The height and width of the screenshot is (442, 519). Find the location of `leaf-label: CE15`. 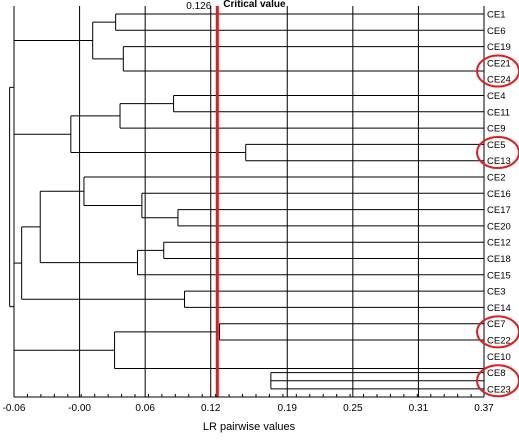

leaf-label: CE15 is located at coordinates (499, 275).